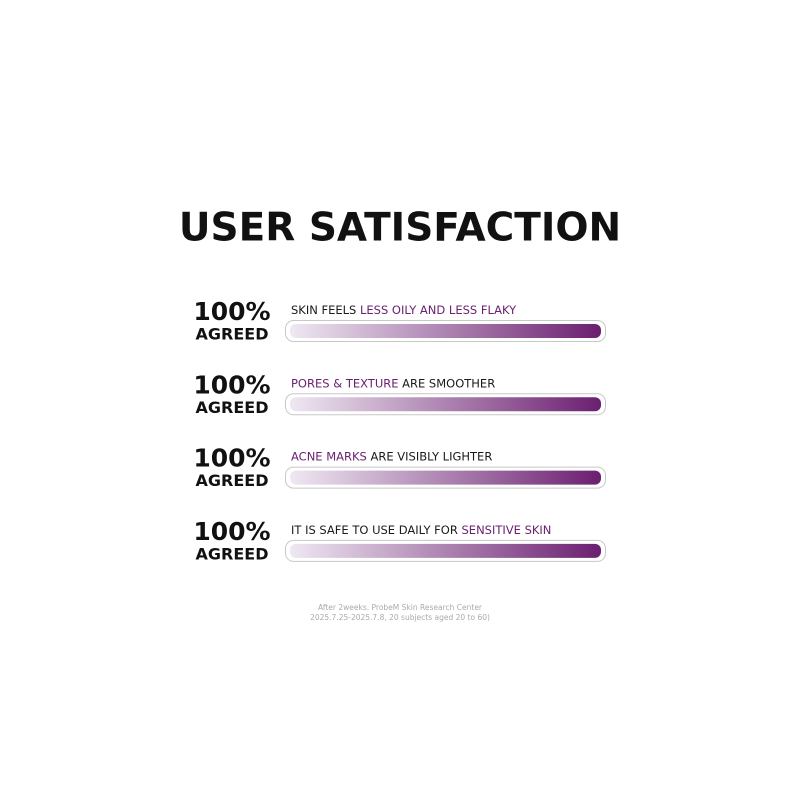 Image resolution: width=800 pixels, height=800 pixels. Describe the element at coordinates (325, 310) in the screenshot. I see `statement-text: SKIN FEELS` at that location.